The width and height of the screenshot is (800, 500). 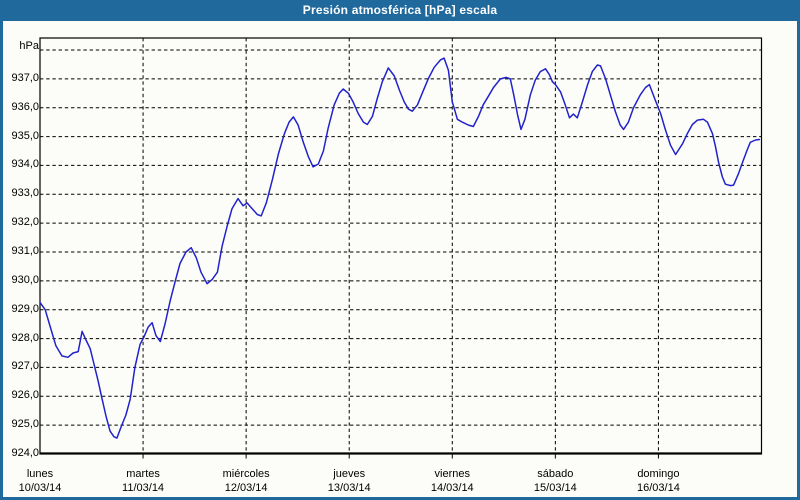 What do you see at coordinates (555, 488) in the screenshot?
I see `x-axis-date-label: 15/03/14` at bounding box center [555, 488].